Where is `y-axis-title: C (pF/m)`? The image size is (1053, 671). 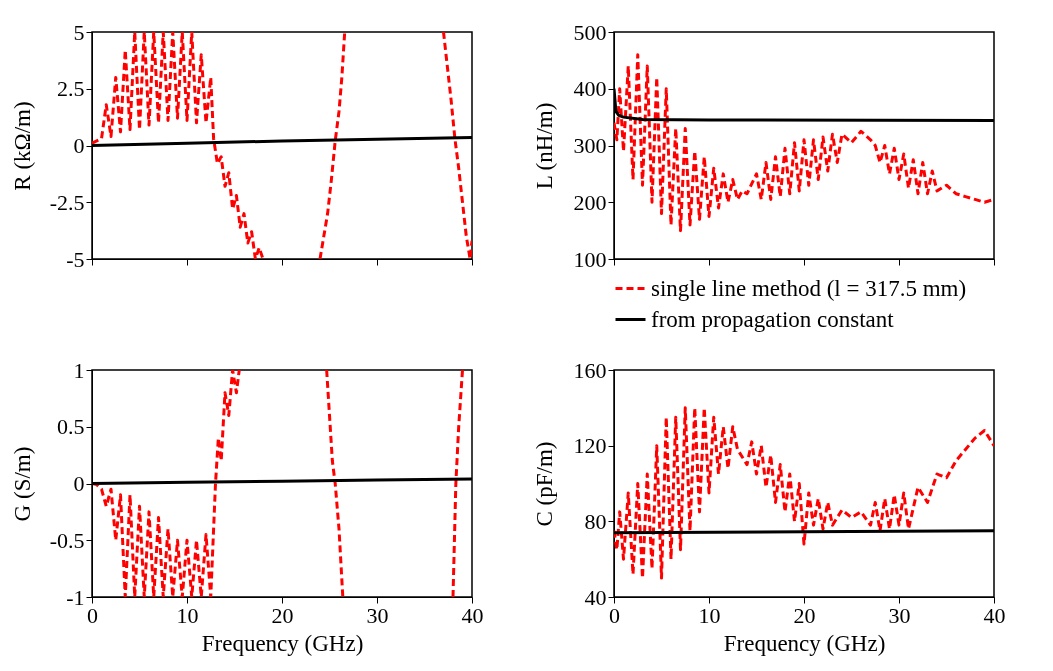 y-axis-title: C (pF/m) is located at coordinates (544, 484).